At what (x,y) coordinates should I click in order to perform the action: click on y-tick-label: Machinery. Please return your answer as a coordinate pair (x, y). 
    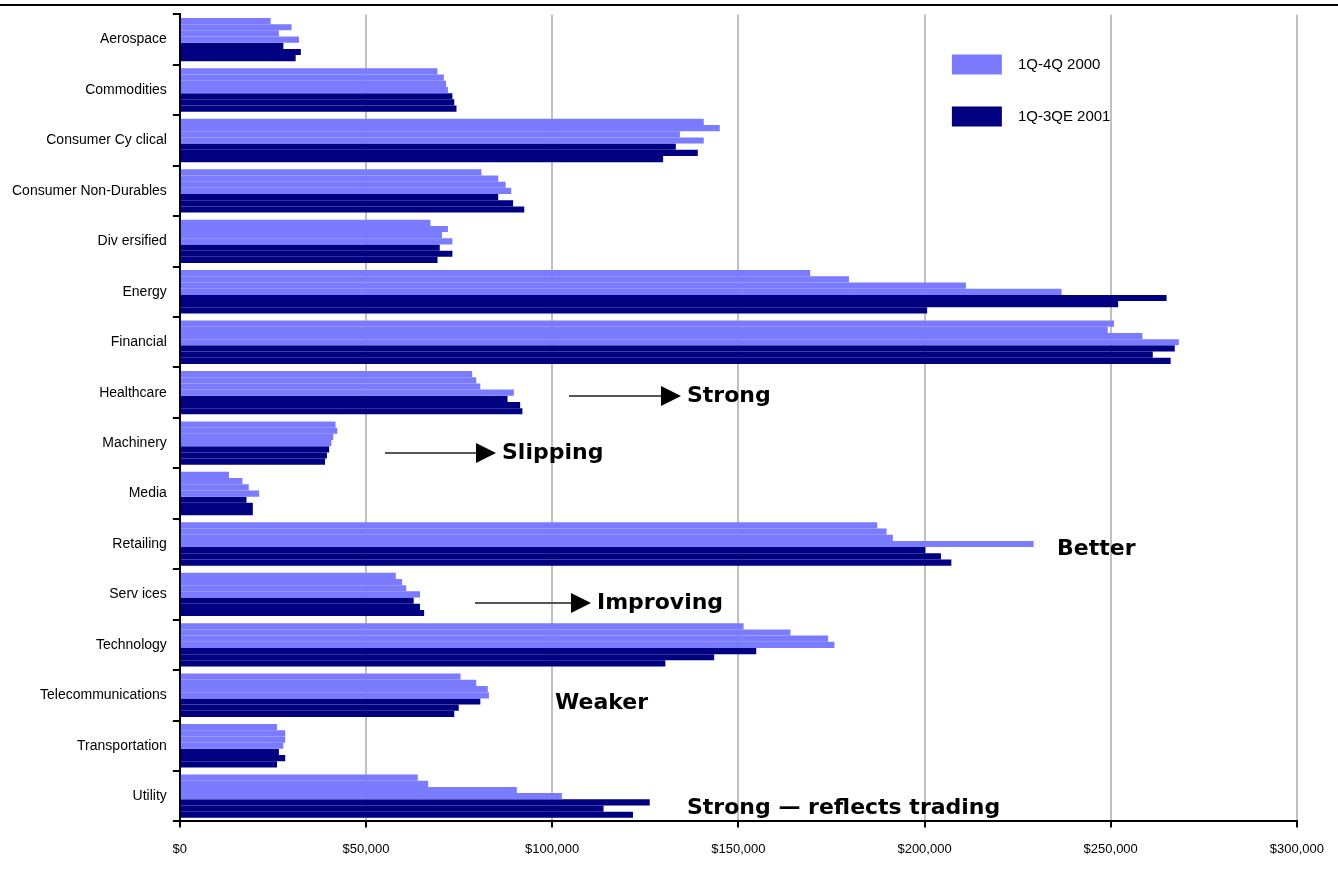
    Looking at the image, I should click on (134, 441).